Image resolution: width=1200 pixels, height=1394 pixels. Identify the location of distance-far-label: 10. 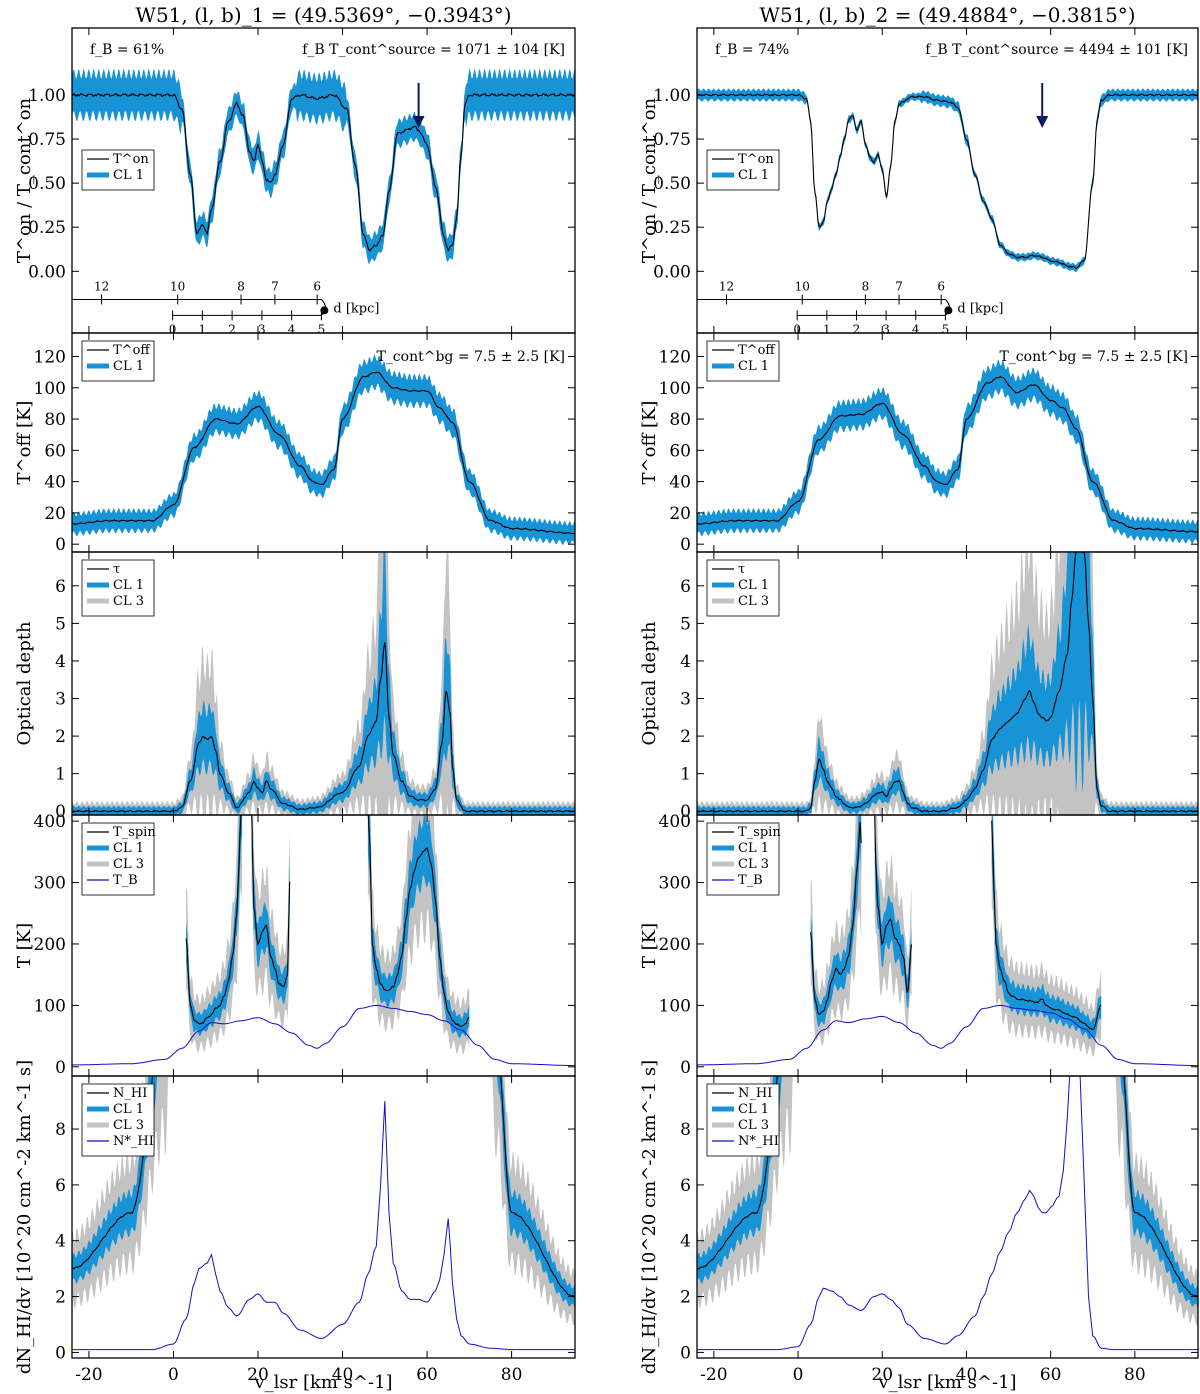
(802, 287).